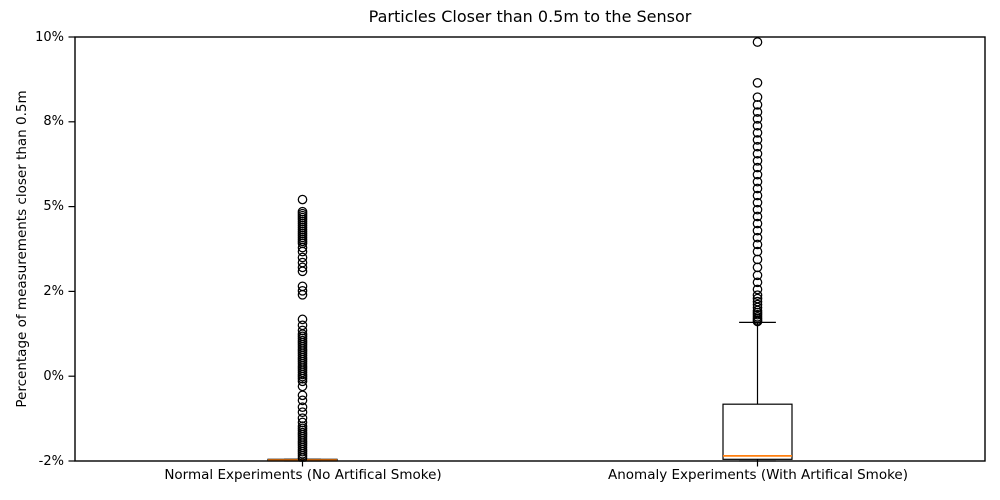  What do you see at coordinates (53, 207) in the screenshot?
I see `y-tick-label: 5%` at bounding box center [53, 207].